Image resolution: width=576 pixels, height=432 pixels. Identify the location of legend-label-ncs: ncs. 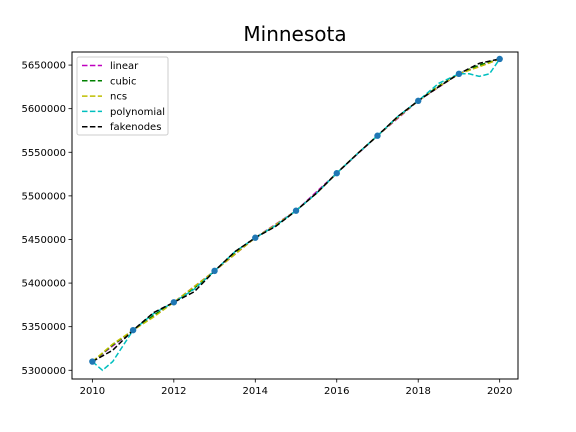
(118, 97).